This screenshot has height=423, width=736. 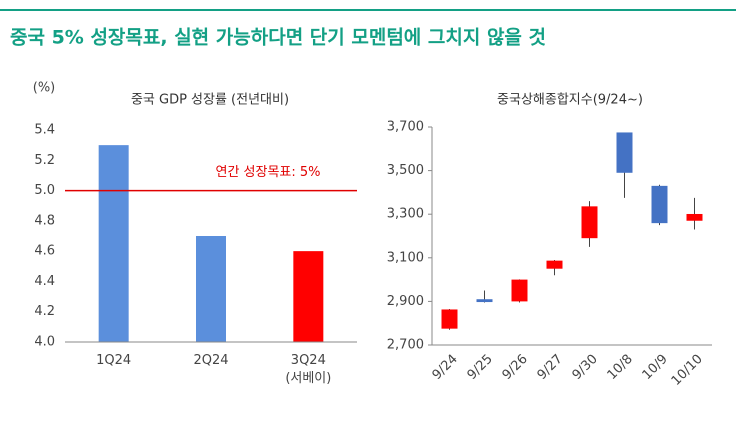 I want to click on y-tick-label: 4.2, so click(x=44, y=311).